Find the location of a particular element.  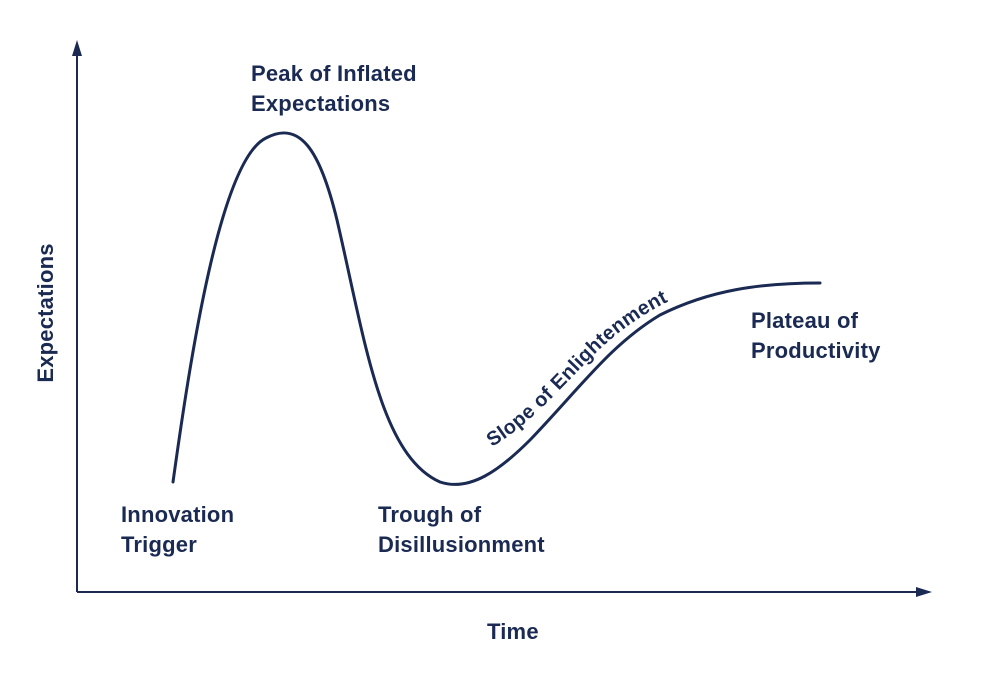

x-axis-arrow-icon is located at coordinates (924, 592).